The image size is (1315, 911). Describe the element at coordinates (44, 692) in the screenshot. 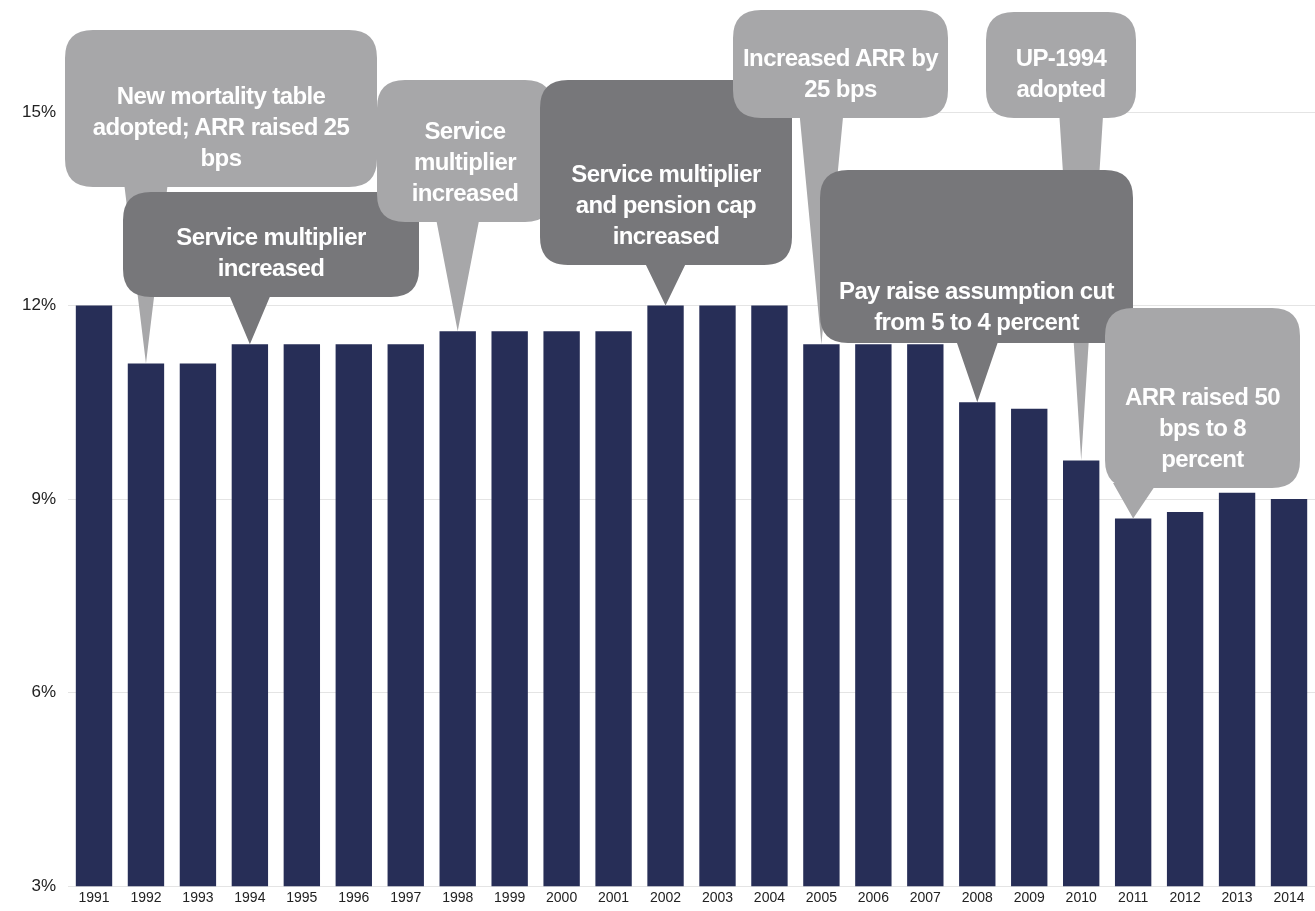

I see `y-tick-label: 6%` at that location.